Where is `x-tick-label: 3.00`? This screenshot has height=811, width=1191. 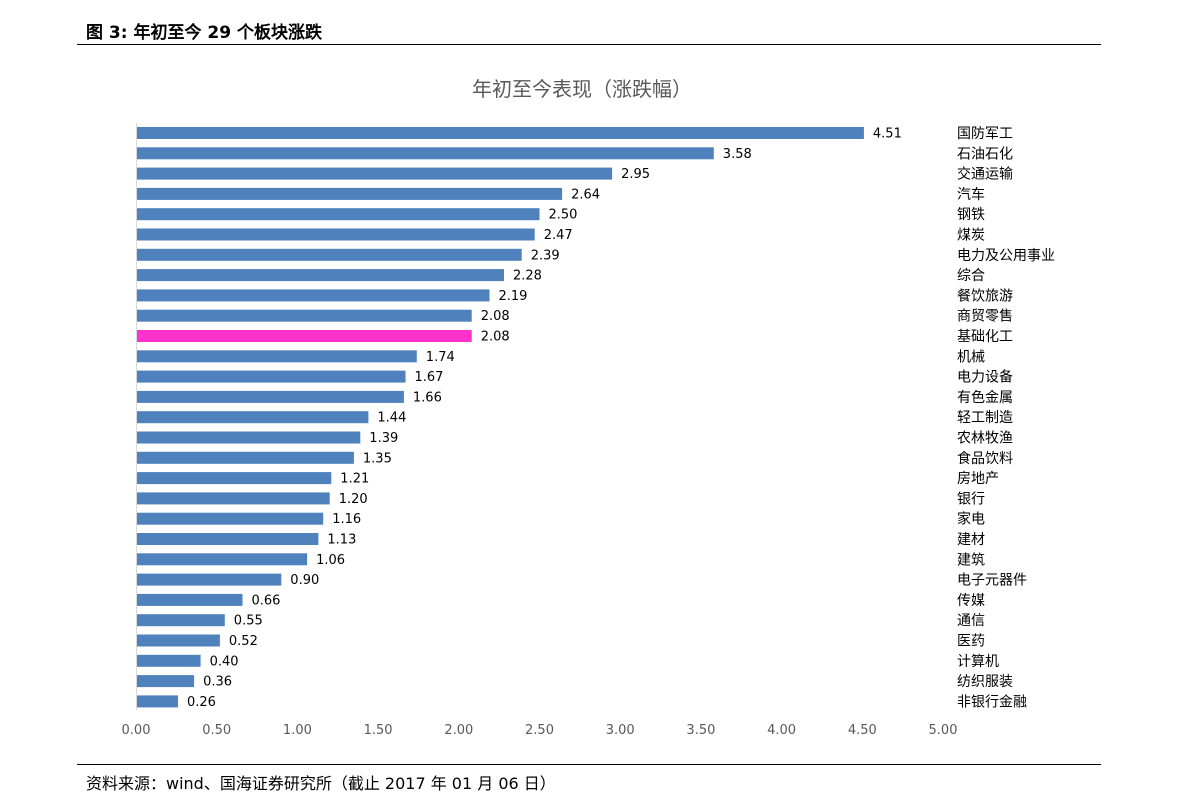
x-tick-label: 3.00 is located at coordinates (620, 730).